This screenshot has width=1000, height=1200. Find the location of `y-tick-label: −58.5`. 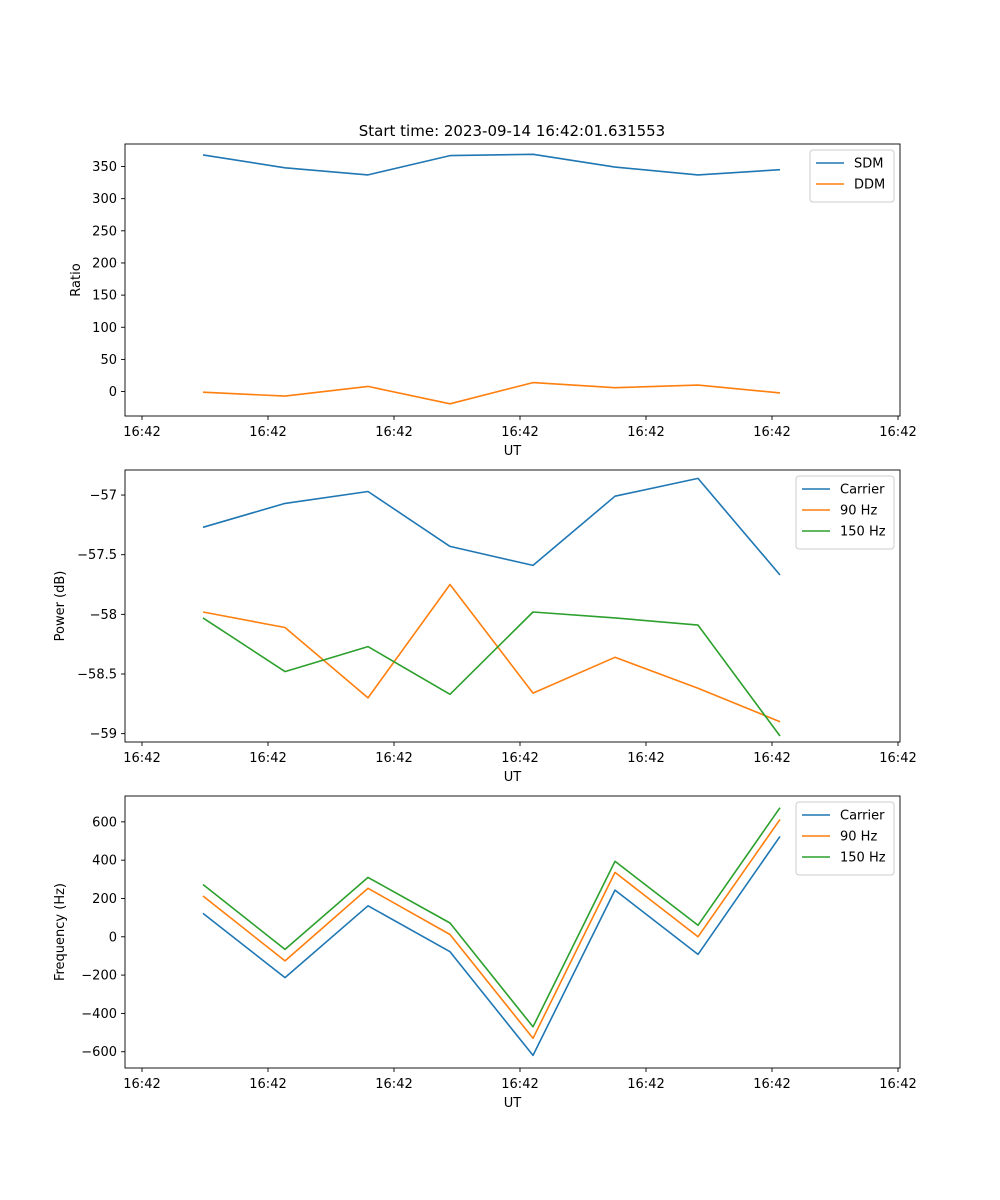

y-tick-label: −58.5 is located at coordinates (97, 675).